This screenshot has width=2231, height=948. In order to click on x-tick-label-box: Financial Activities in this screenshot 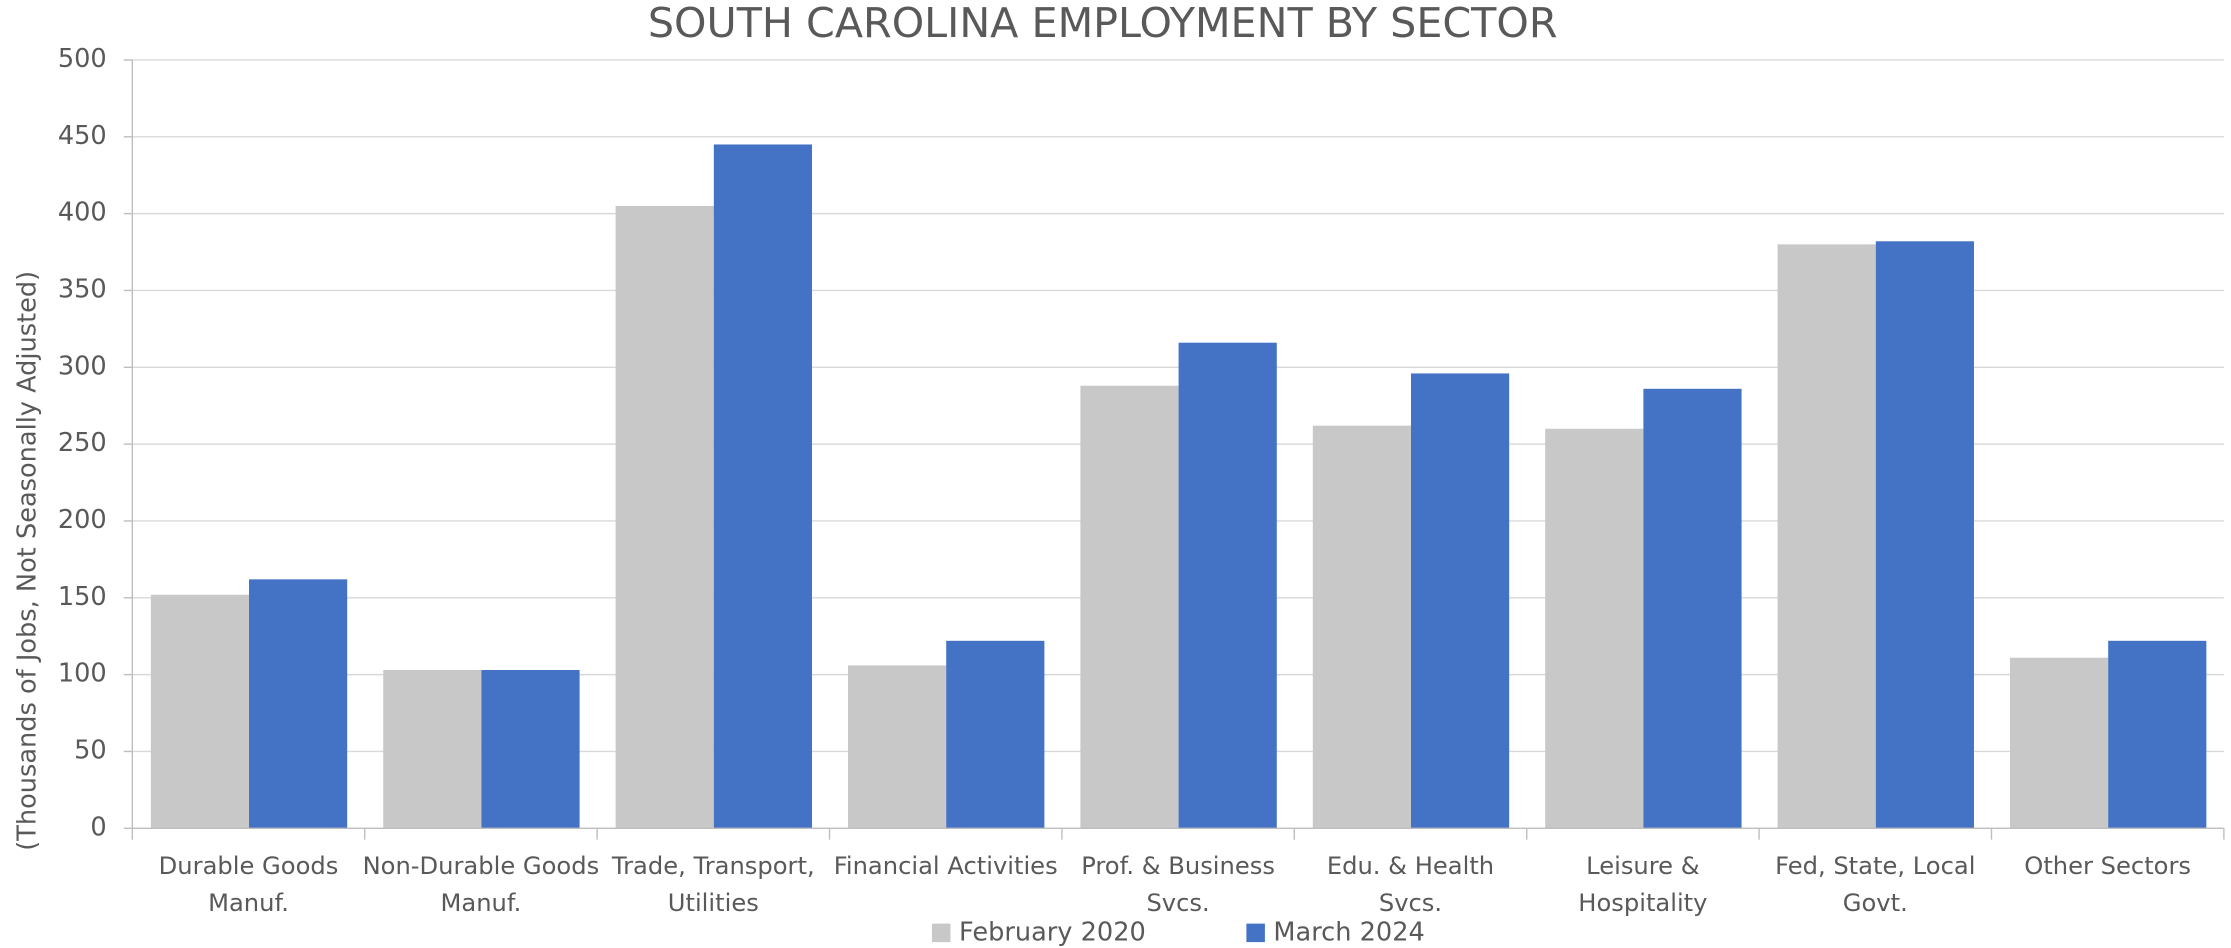, I will do `click(945, 866)`.